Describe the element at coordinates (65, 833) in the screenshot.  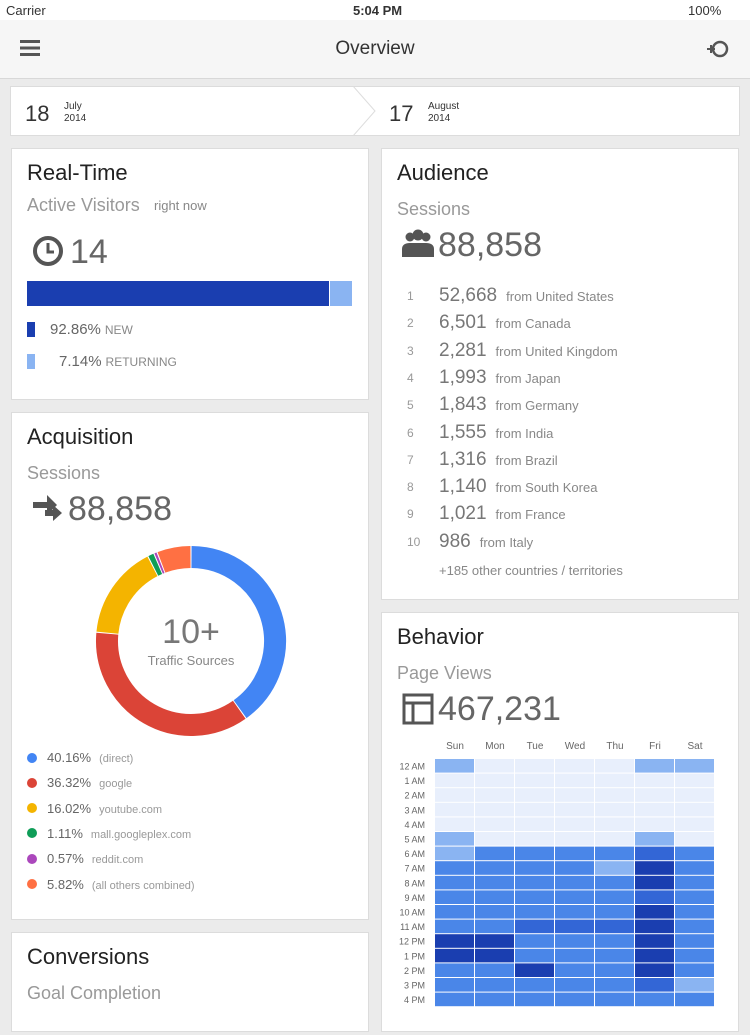
I see `legend-value: 1.11%` at that location.